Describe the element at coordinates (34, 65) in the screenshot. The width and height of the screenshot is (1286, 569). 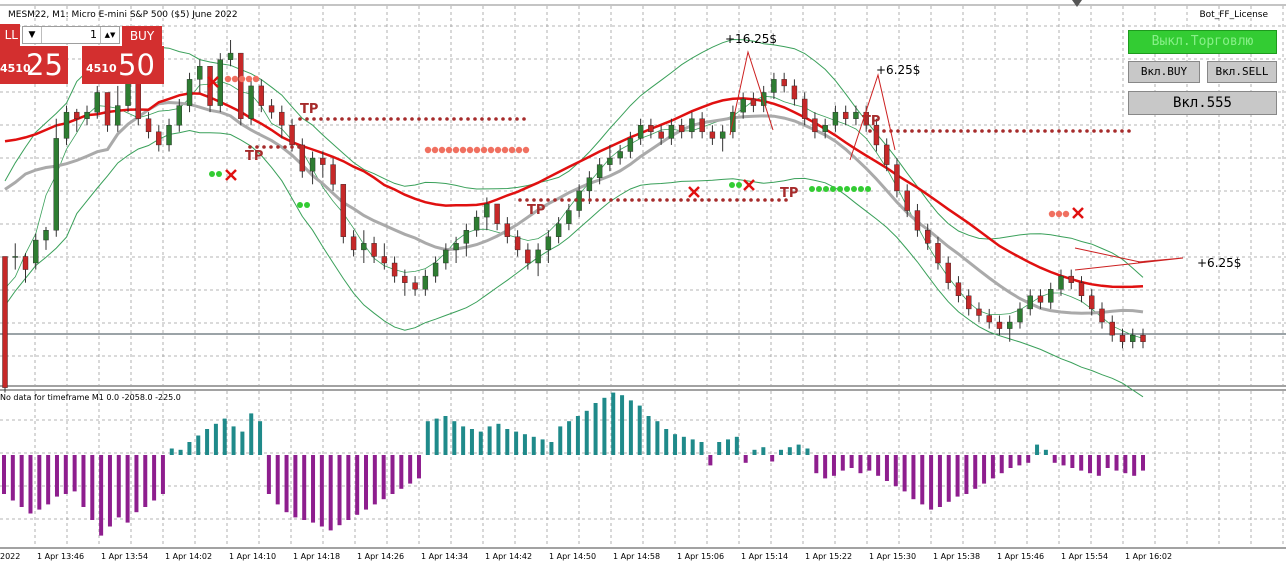
I see `bid-price-box: 4510 25` at that location.